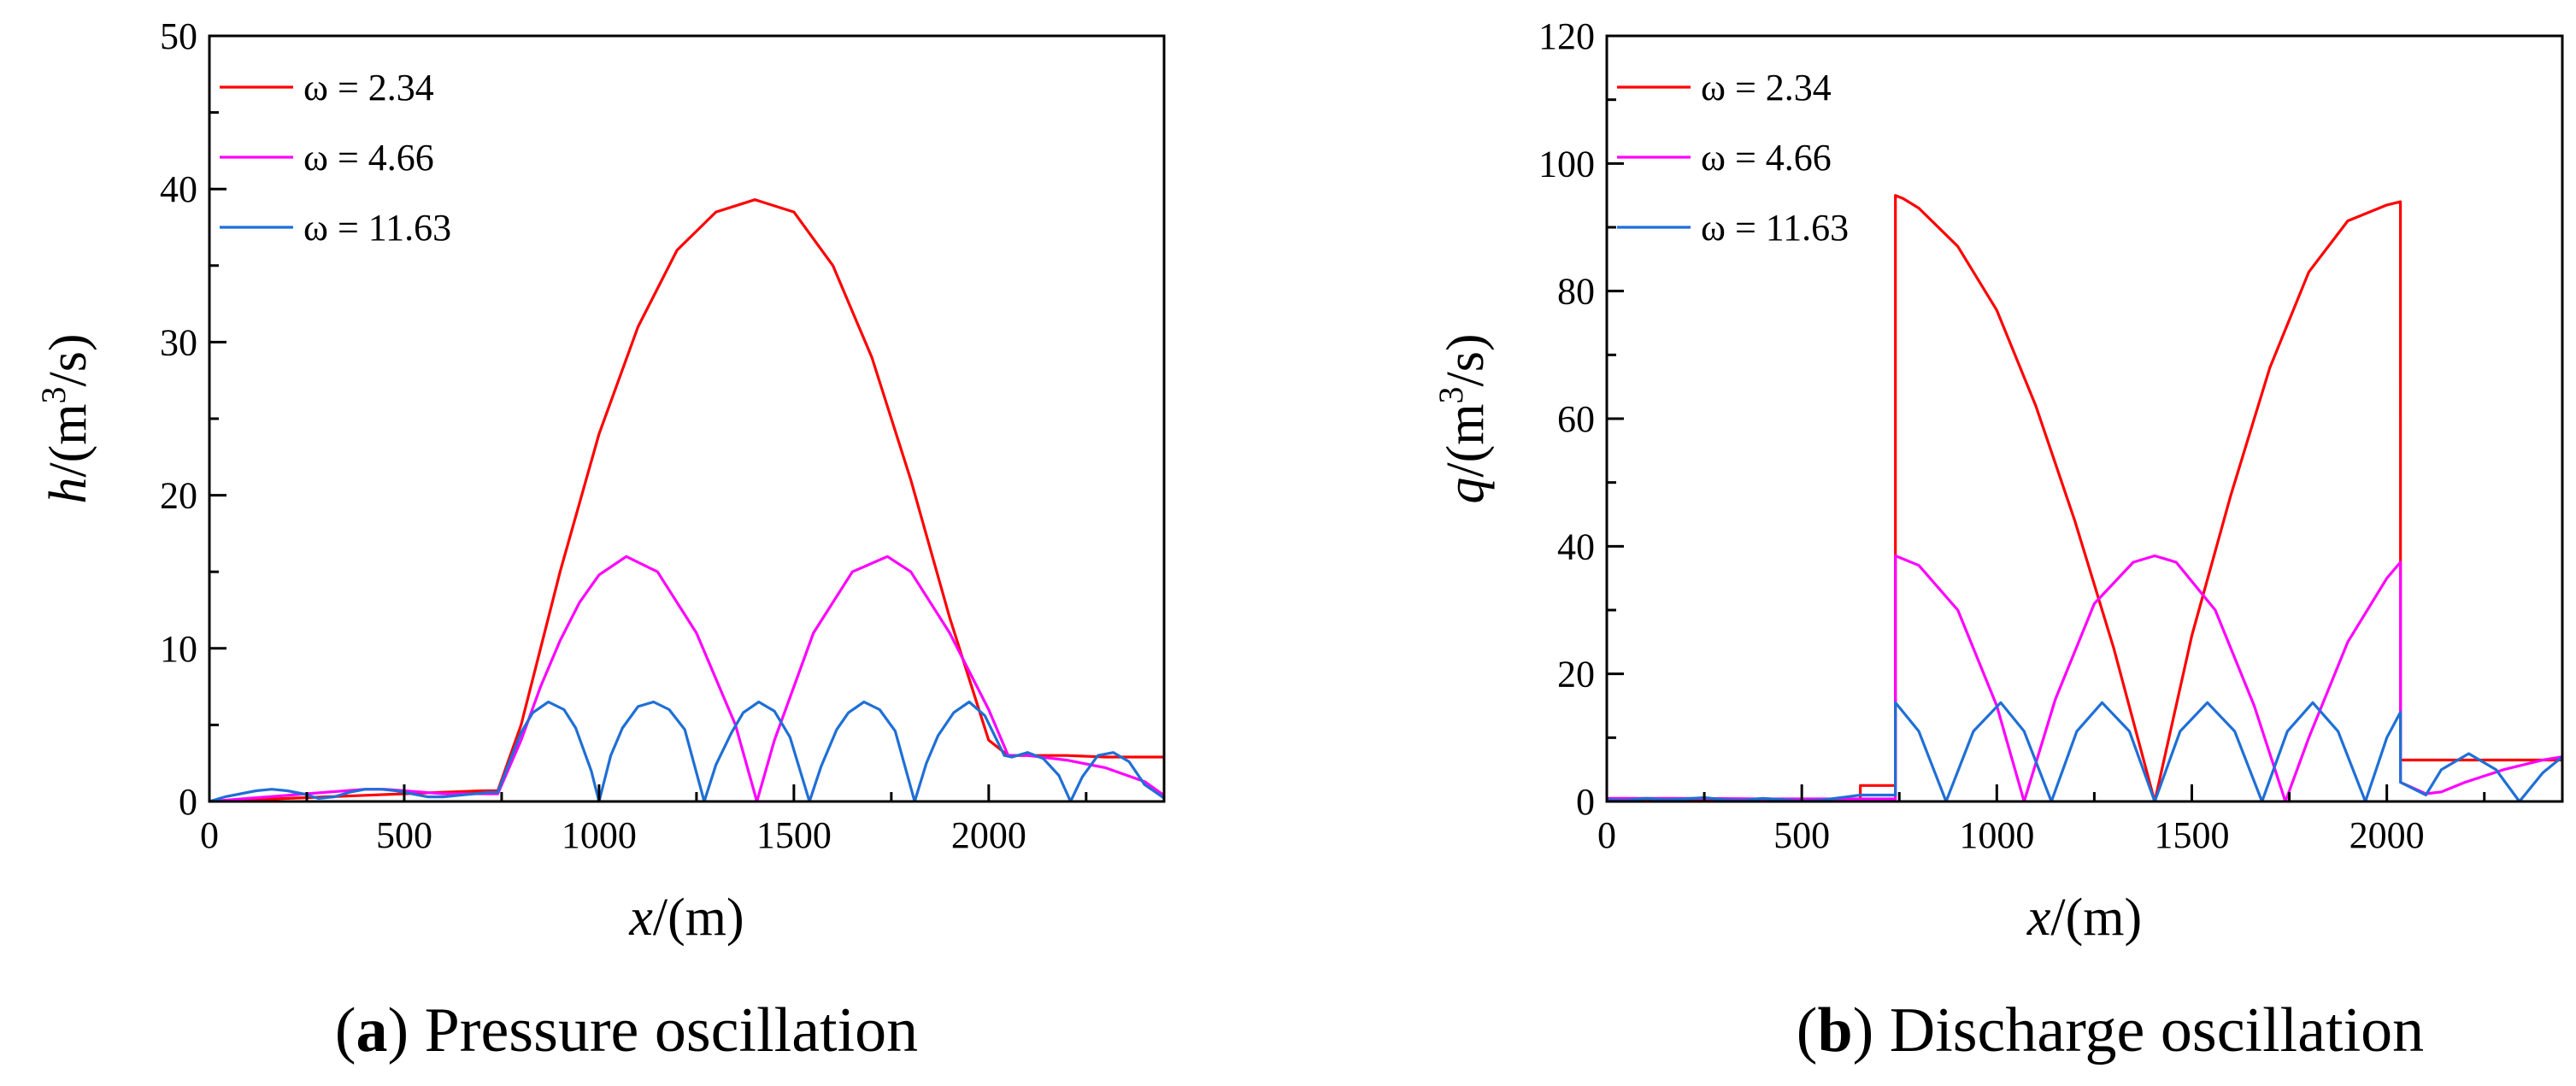 The width and height of the screenshot is (2576, 1086). I want to click on chart-0-x-axis-title: x/(m), so click(686, 918).